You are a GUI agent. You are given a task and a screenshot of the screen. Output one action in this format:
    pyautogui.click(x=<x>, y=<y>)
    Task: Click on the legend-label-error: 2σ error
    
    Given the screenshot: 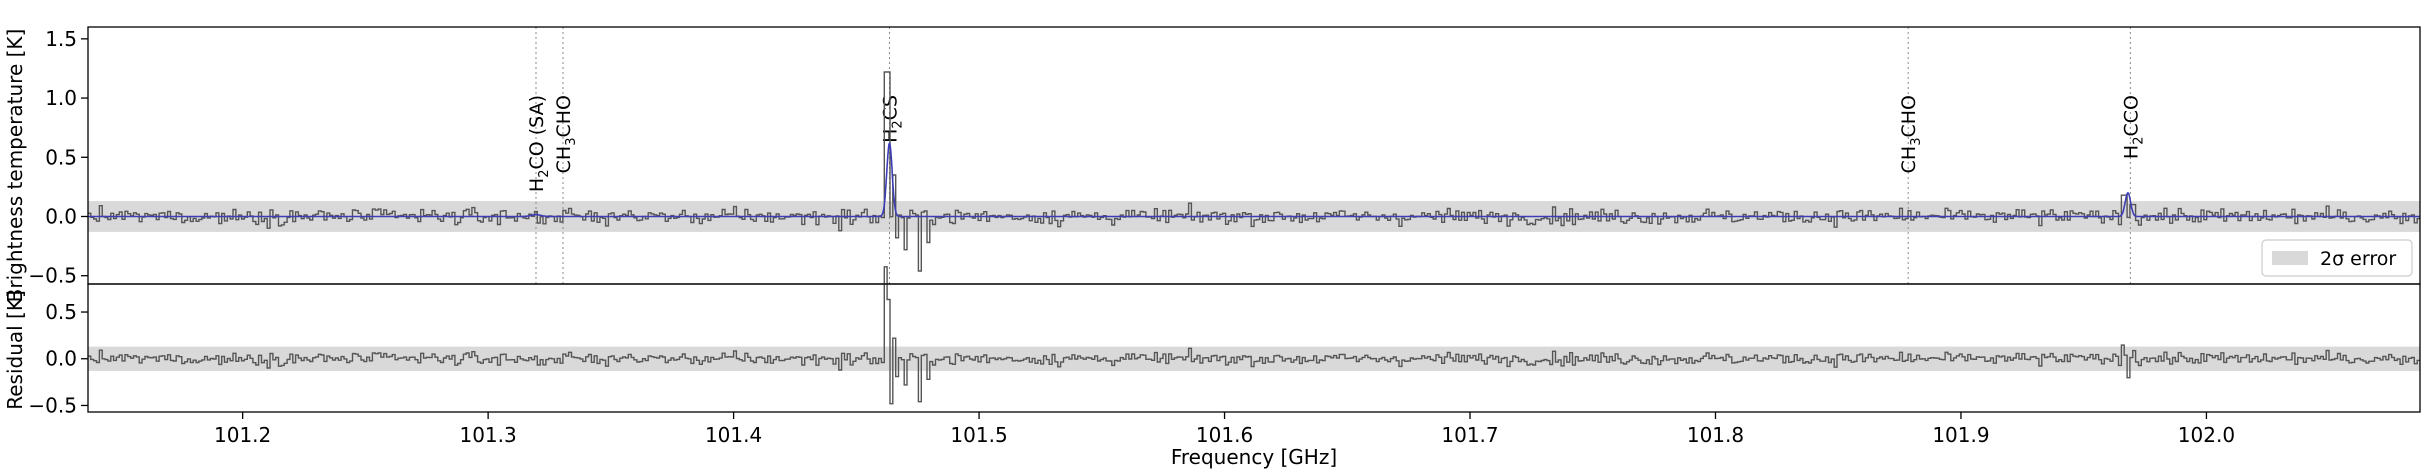 What is the action you would take?
    pyautogui.click(x=2358, y=259)
    